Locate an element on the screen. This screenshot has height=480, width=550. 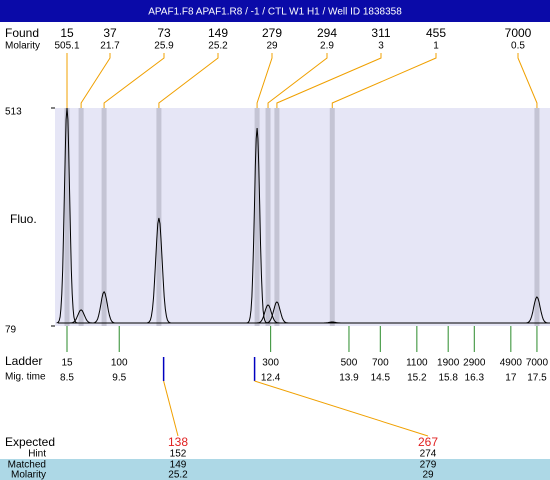
y-tick-label: 513 is located at coordinates (13, 112).